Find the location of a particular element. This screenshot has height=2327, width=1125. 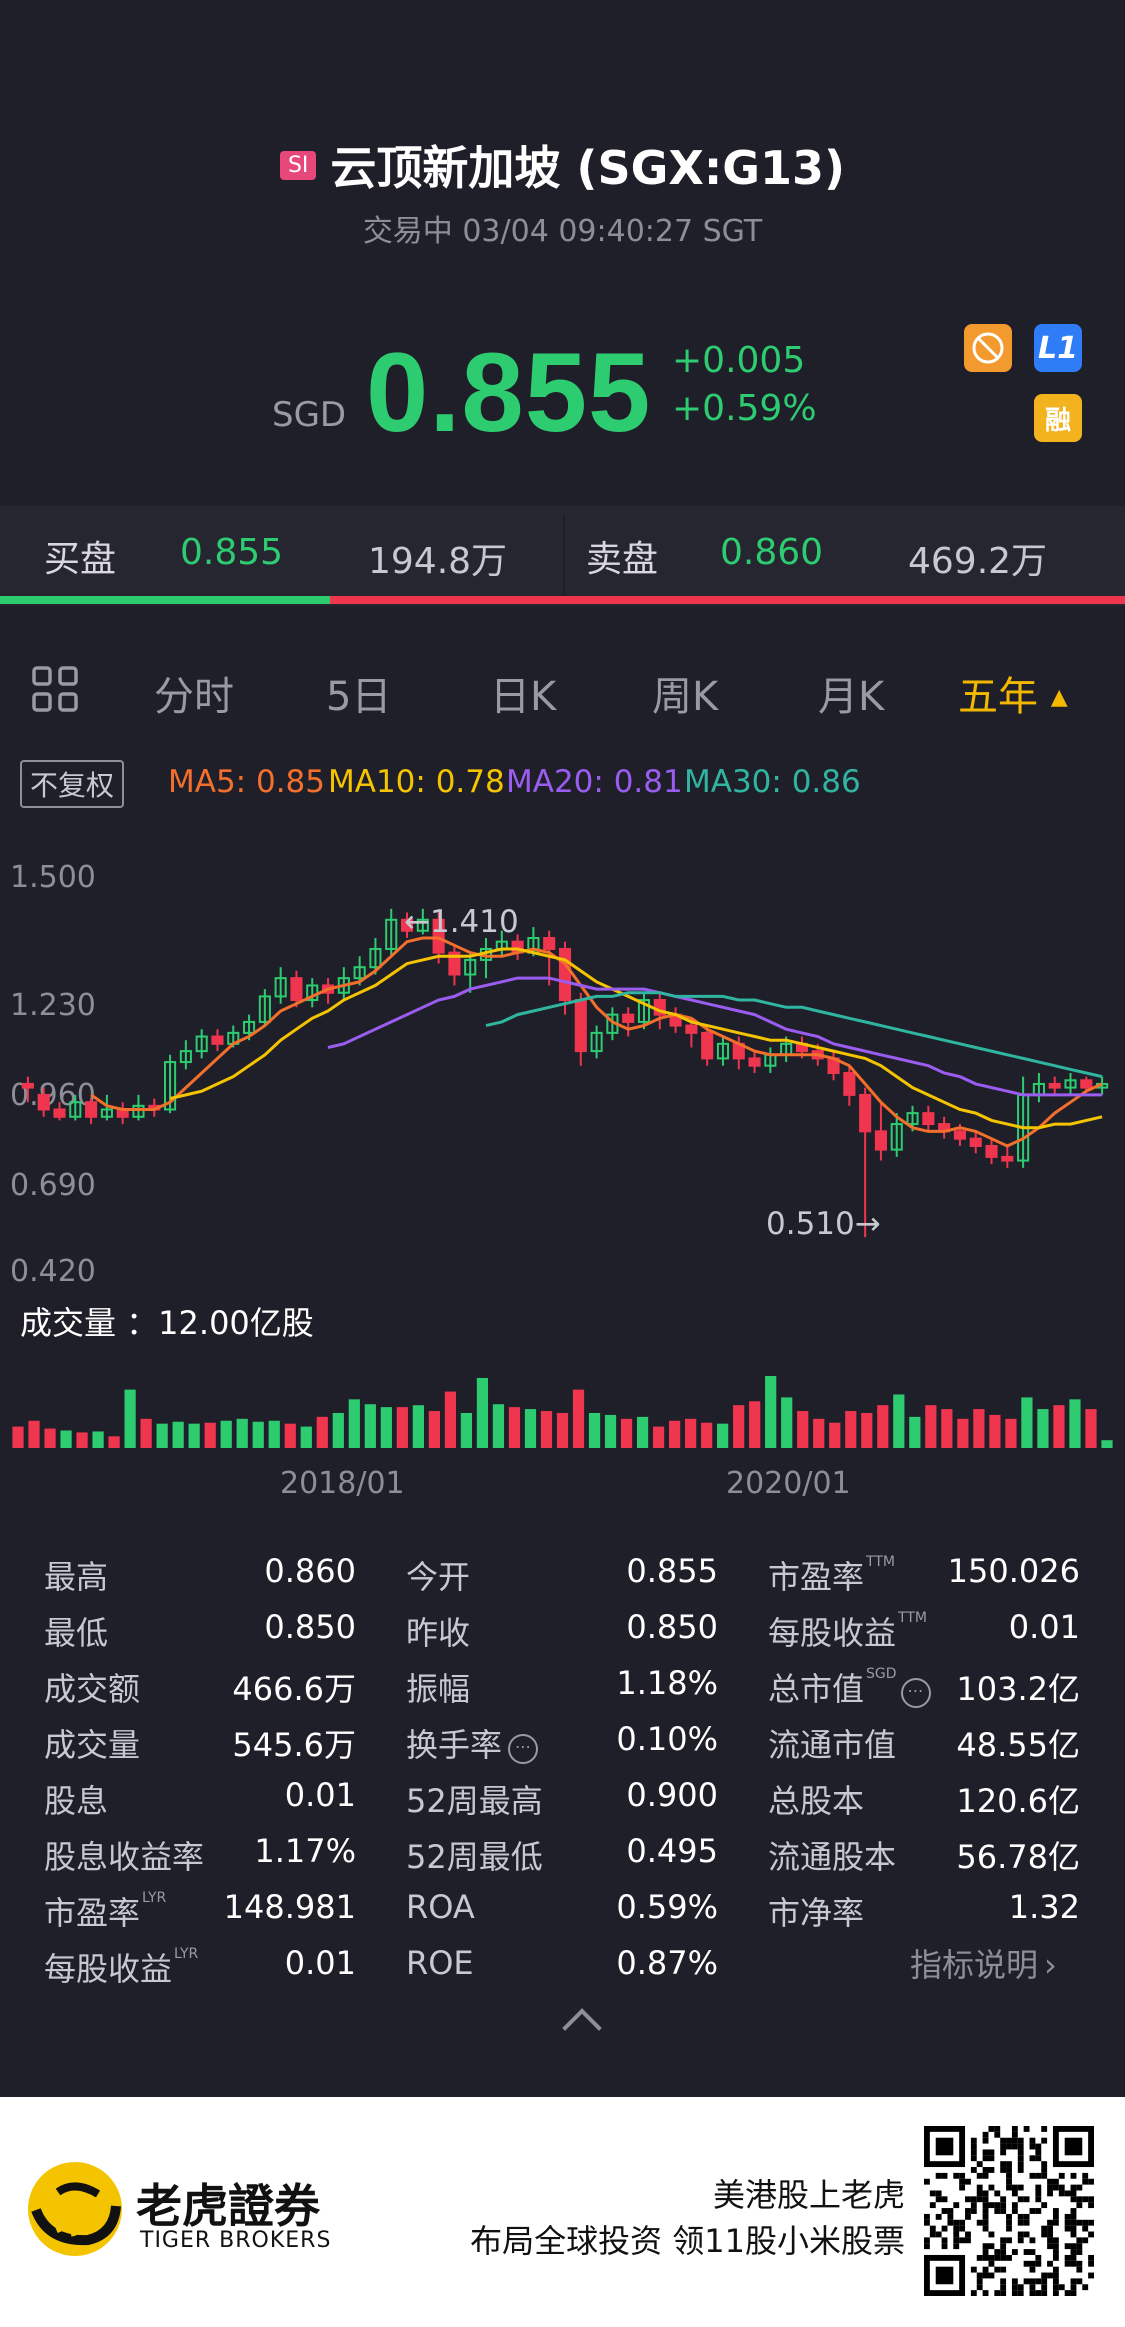

stat-value: 150.026 is located at coordinates (1013, 1571).